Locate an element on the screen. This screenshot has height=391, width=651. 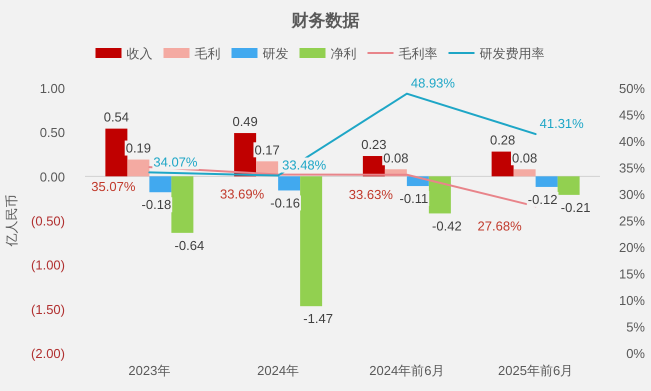
y-tick-label: (2.00) is located at coordinates (48, 353).